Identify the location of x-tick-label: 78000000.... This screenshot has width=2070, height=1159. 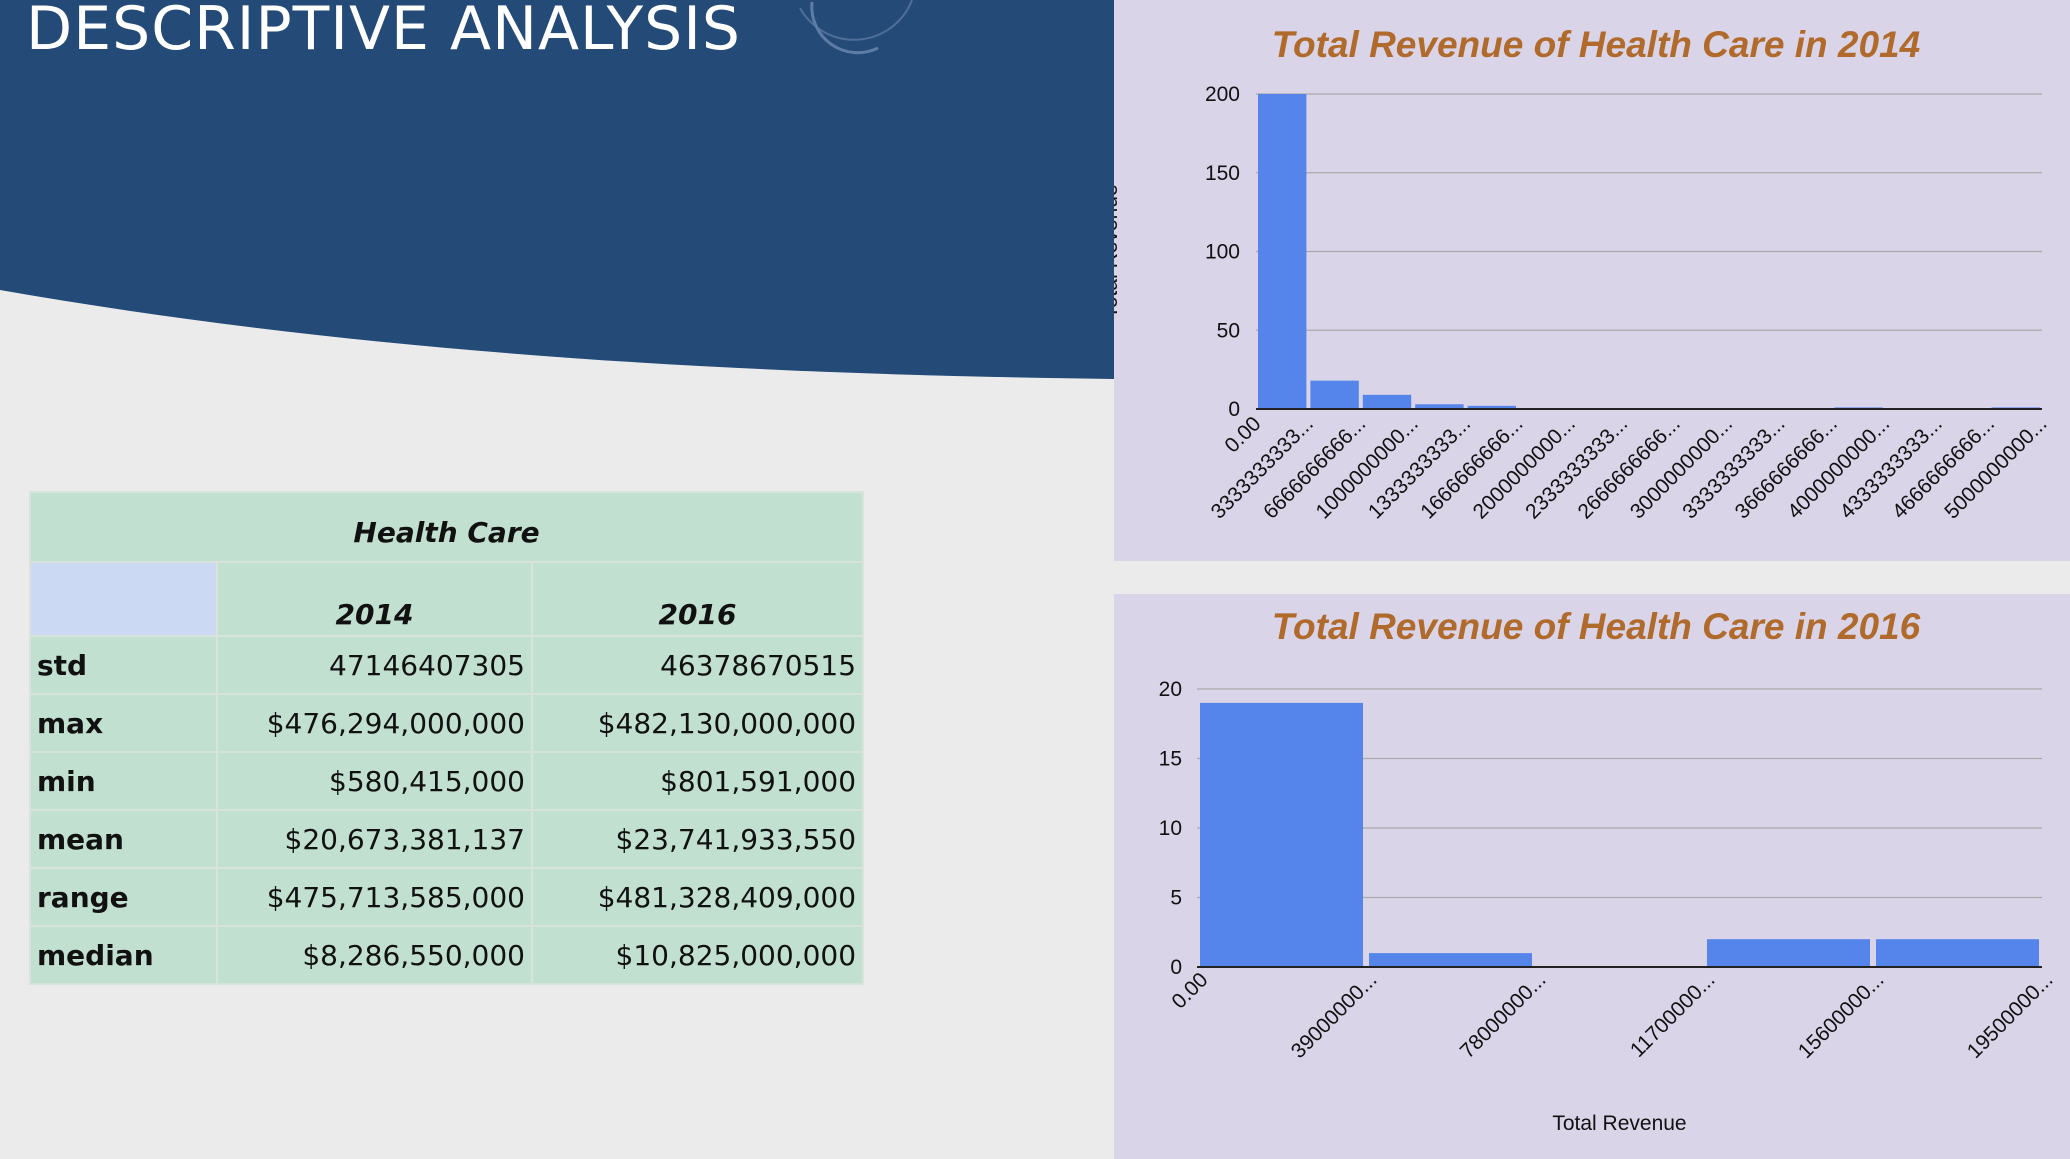
(1503, 1015).